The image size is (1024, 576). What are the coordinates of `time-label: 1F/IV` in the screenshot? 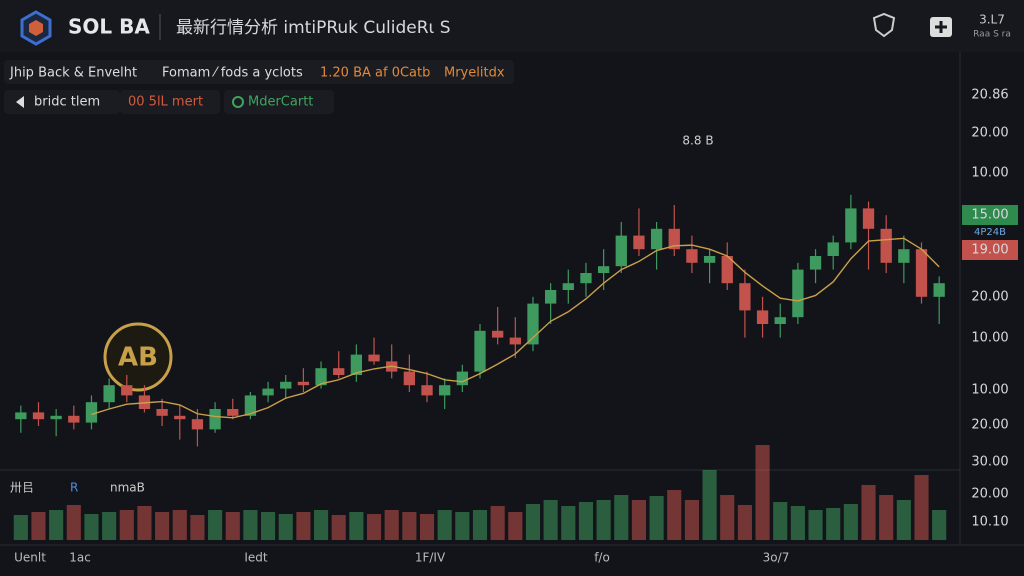 It's located at (430, 558).